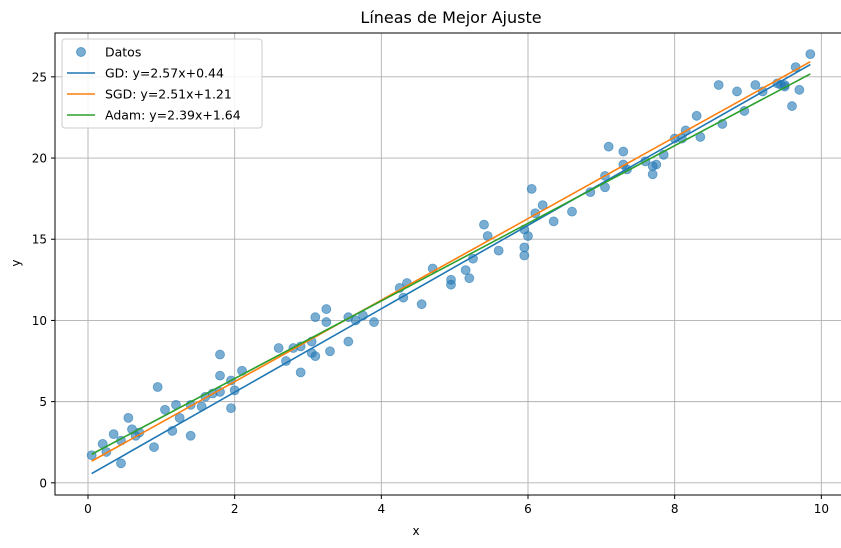 The width and height of the screenshot is (841, 548). I want to click on legend-label: Datos, so click(123, 52).